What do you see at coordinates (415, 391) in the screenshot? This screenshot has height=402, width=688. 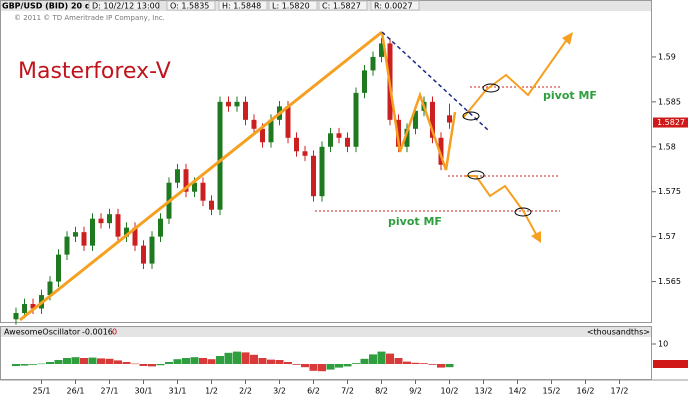 I see `x-tick-label: 9/2` at bounding box center [415, 391].